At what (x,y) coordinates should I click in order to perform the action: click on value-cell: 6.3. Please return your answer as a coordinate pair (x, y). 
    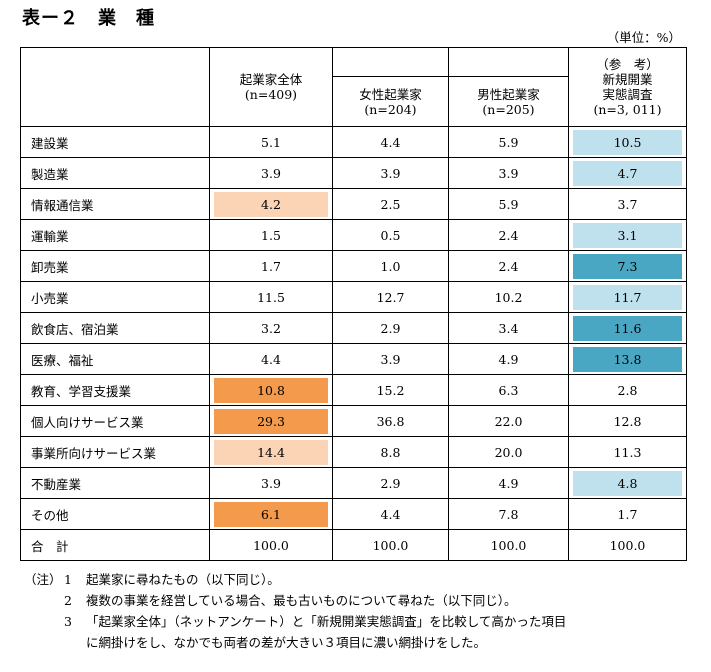
    Looking at the image, I should click on (508, 390).